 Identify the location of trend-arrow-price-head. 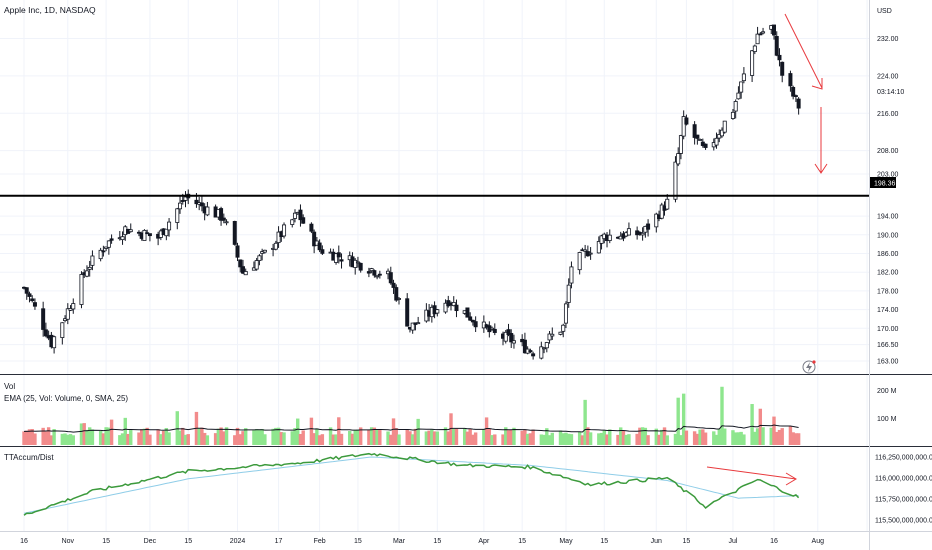
(817, 84).